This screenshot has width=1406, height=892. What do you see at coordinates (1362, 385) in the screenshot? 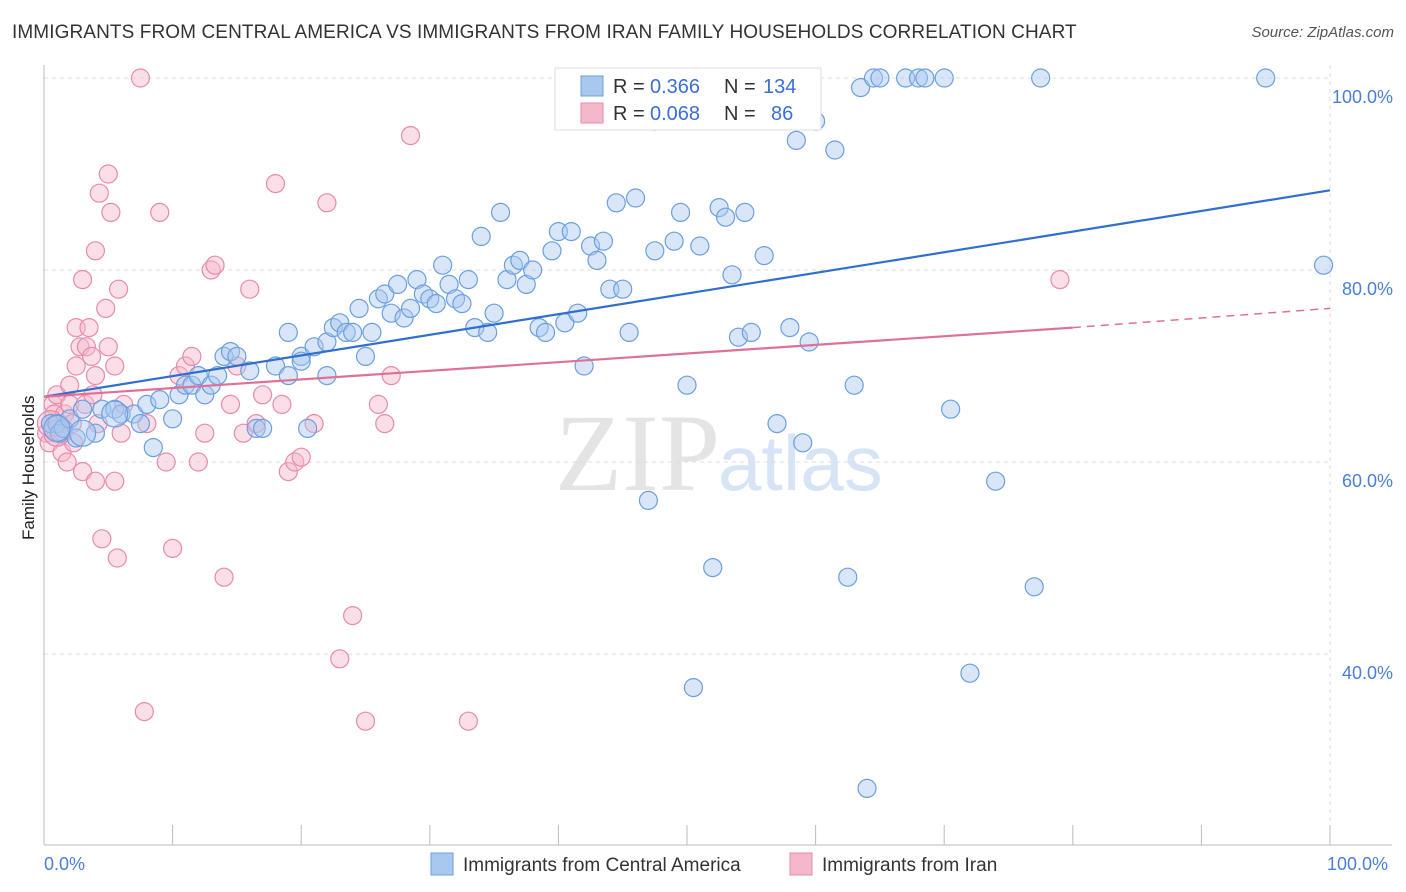
I see `y-tick-labels: 40.0% 60.0% 80.0% 100.0%` at bounding box center [1362, 385].